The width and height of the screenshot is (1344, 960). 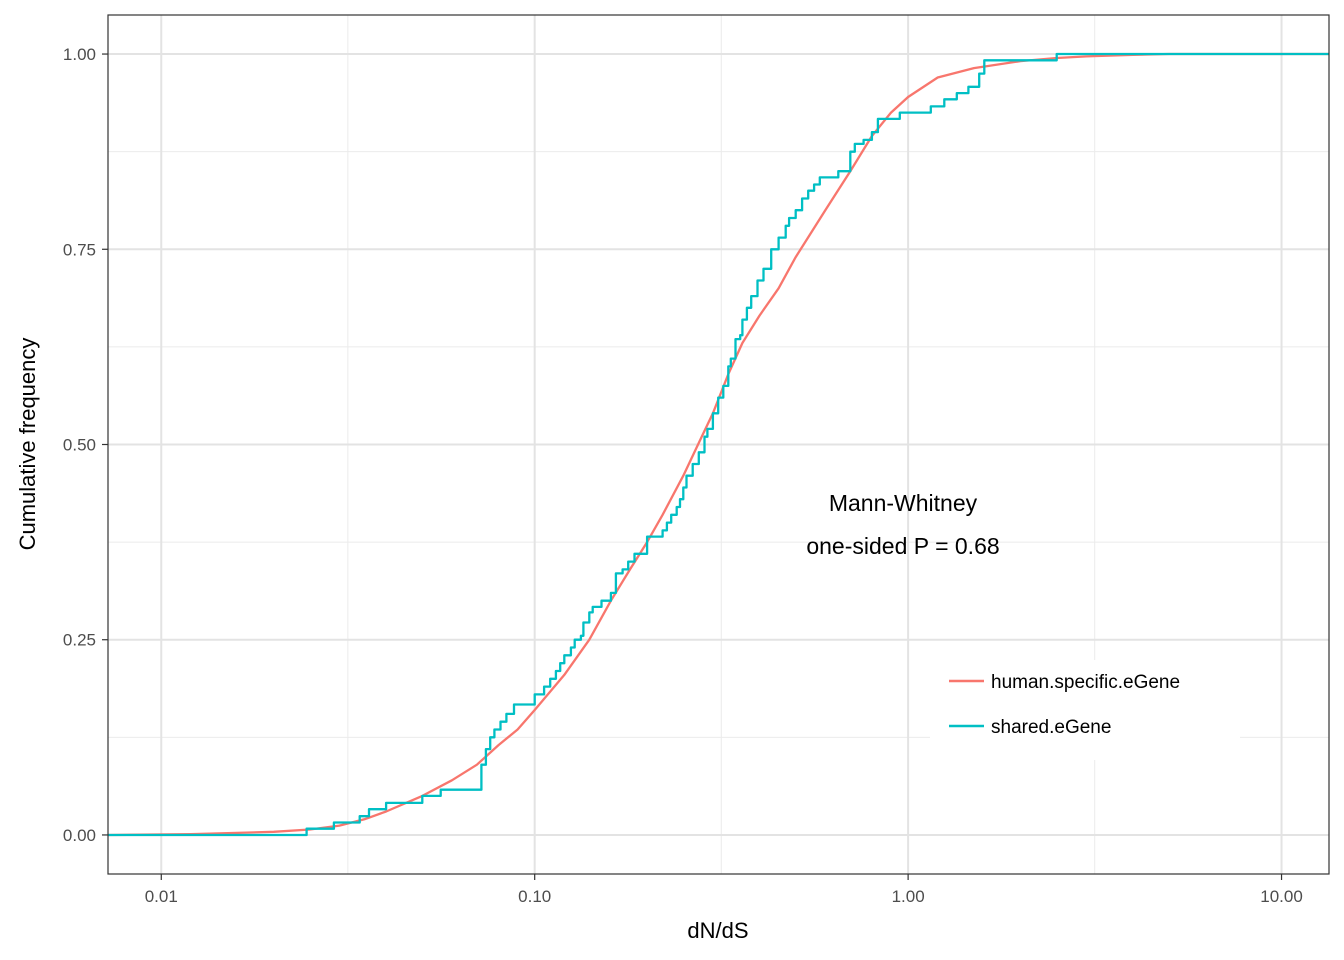 I want to click on x-tick-label-1: 0.10, so click(x=534, y=896).